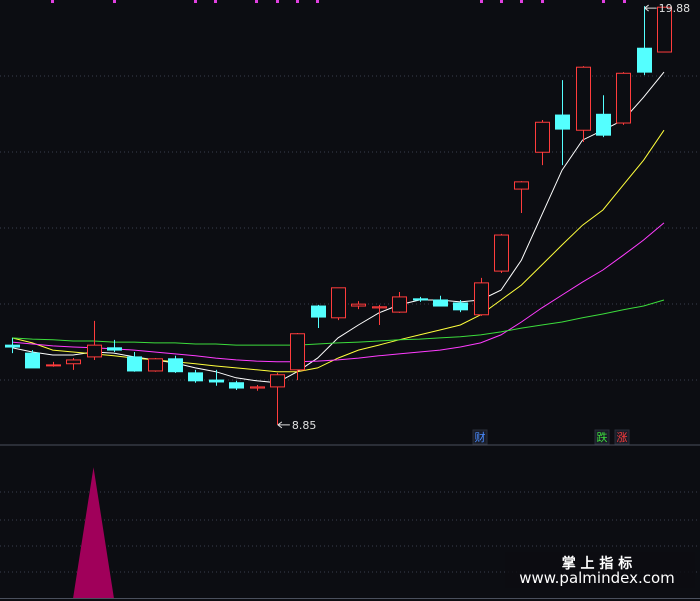  I want to click on max-price-label: 19.88, so click(675, 8).